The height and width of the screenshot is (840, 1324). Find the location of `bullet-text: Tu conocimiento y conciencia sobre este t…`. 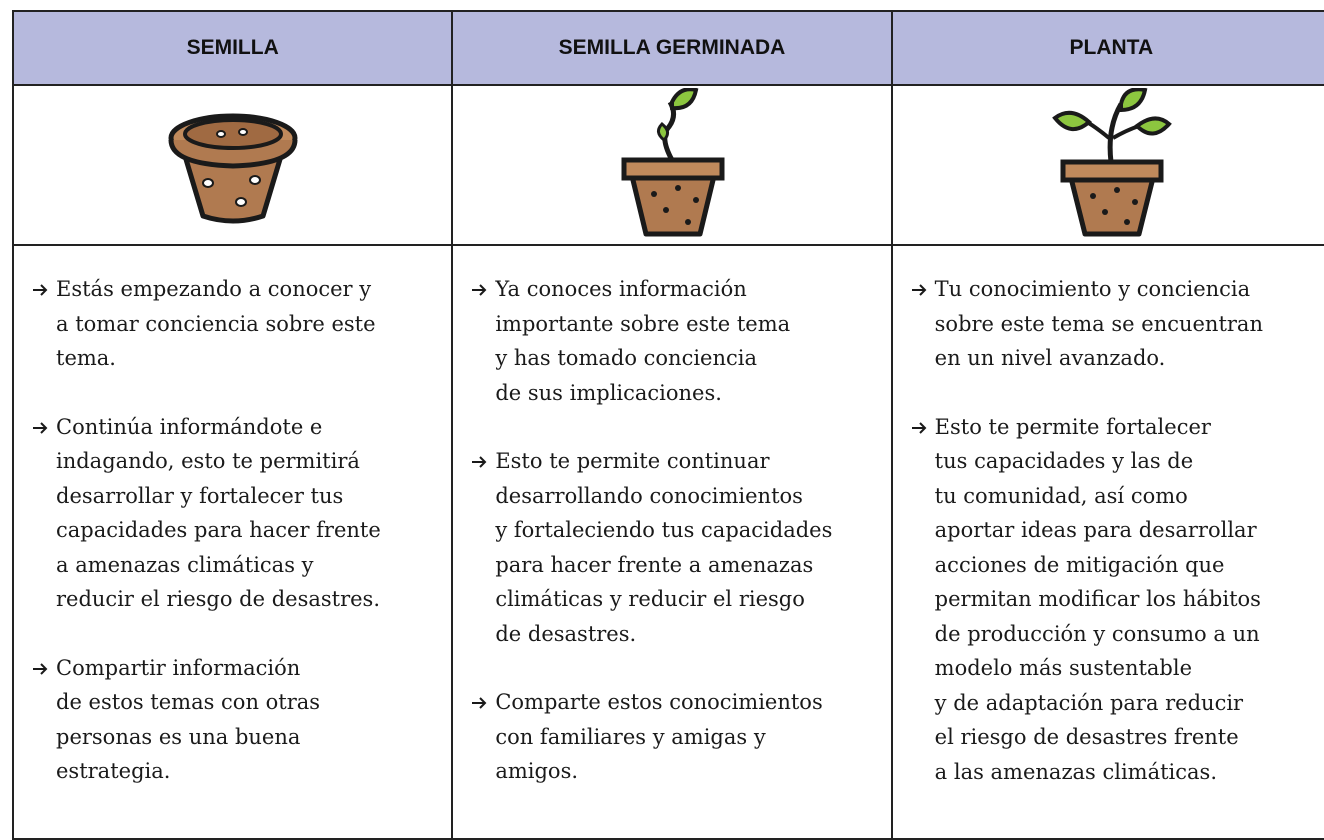

bullet-text: Tu conocimiento y conciencia sobre este t… is located at coordinates (1099, 324).